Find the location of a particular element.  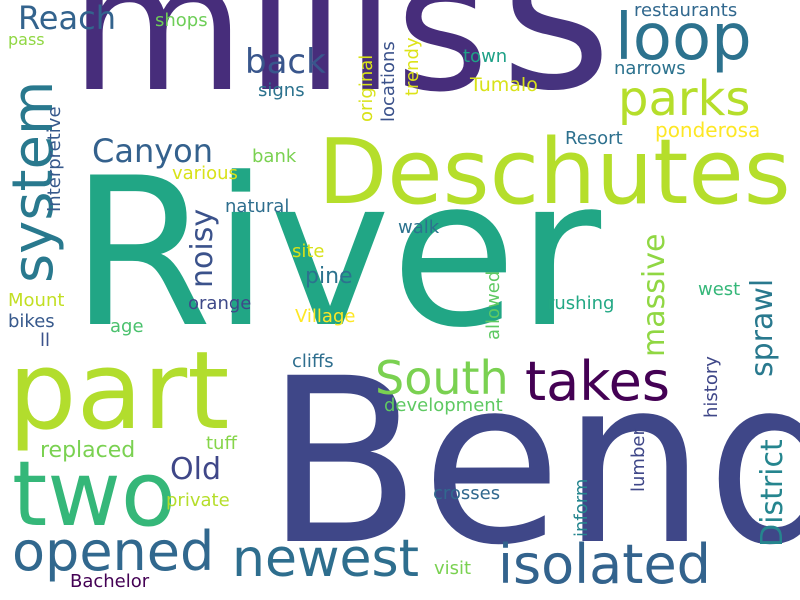

word-original: original is located at coordinates (366, 88).